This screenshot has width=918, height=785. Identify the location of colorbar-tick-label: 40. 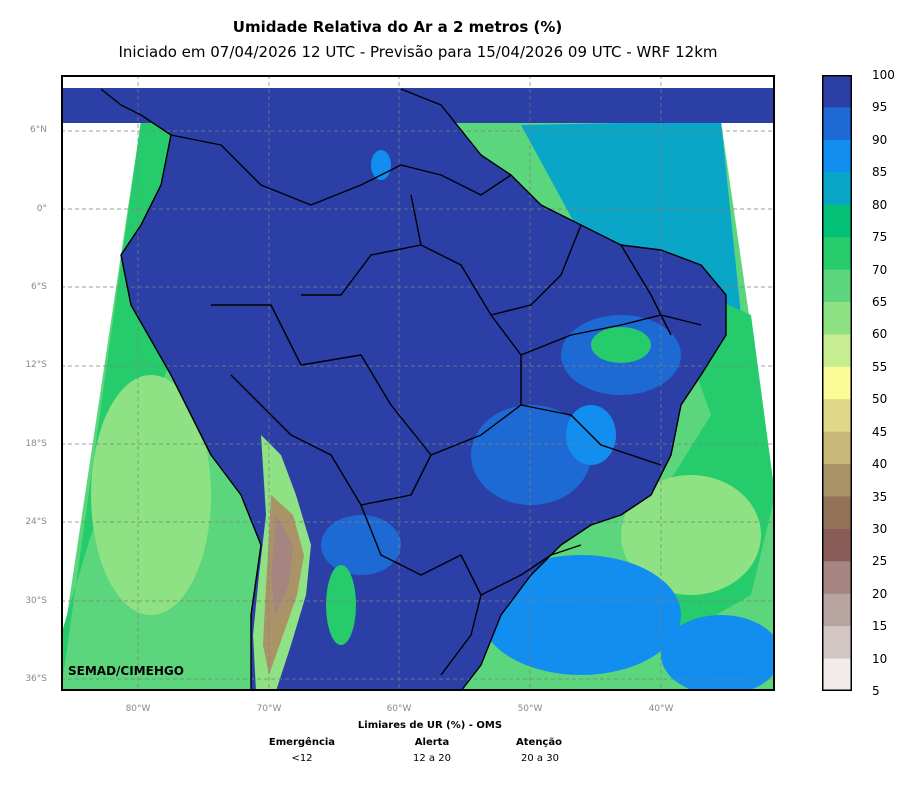
(880, 464).